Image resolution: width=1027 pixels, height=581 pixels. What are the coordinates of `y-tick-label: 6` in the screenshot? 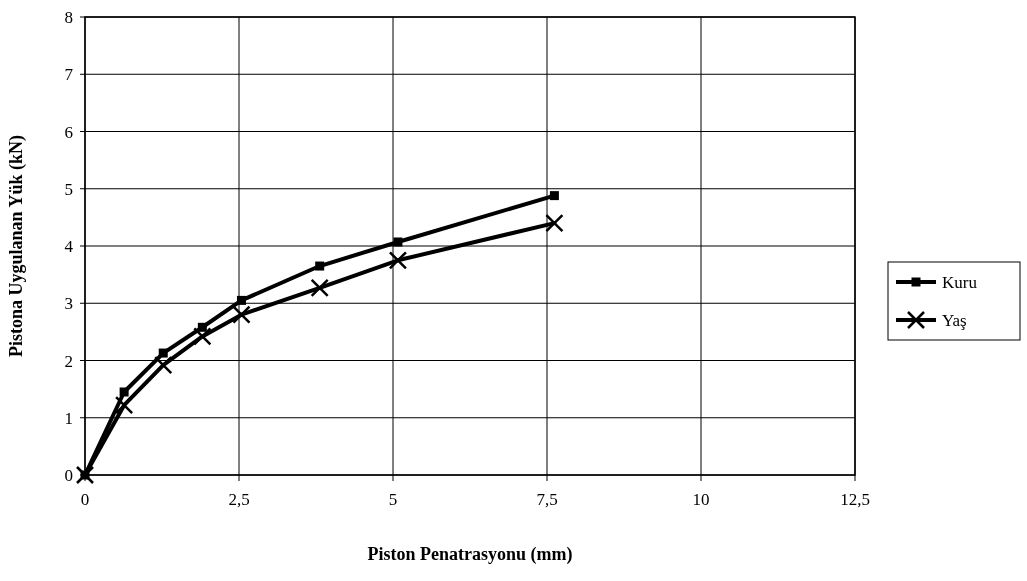 It's located at (68, 132).